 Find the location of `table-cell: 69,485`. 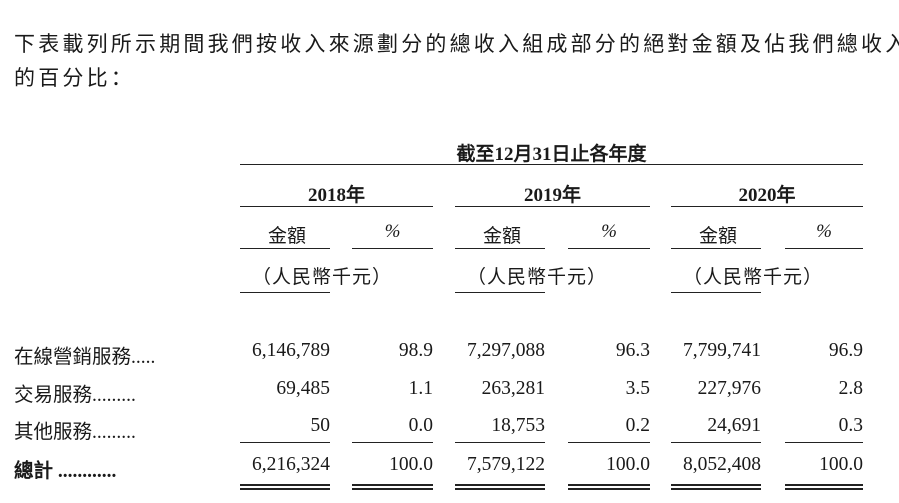

table-cell: 69,485 is located at coordinates (303, 388).